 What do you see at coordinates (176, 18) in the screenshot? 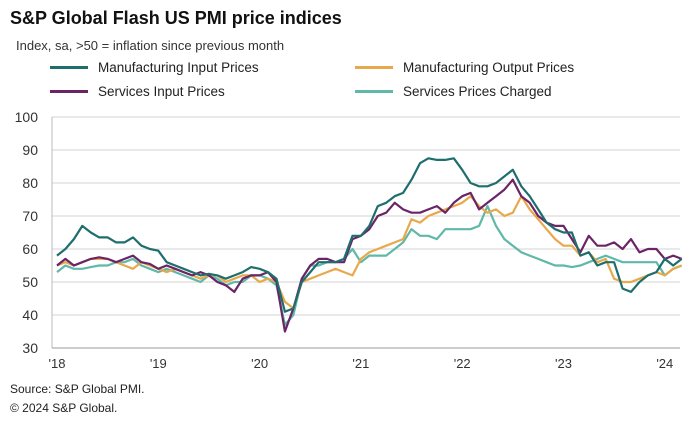
I see `chart-title: S&P Global Flash US PMI price indices` at bounding box center [176, 18].